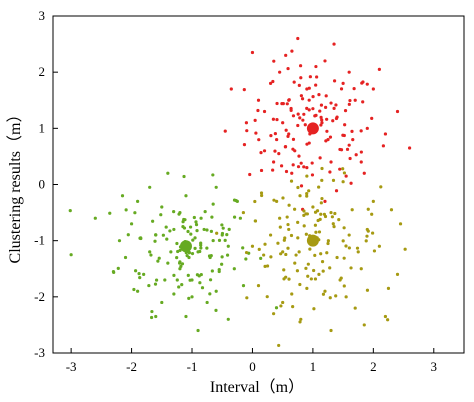  What do you see at coordinates (42, 127) in the screenshot?
I see `y-tick-label: 1` at bounding box center [42, 127].